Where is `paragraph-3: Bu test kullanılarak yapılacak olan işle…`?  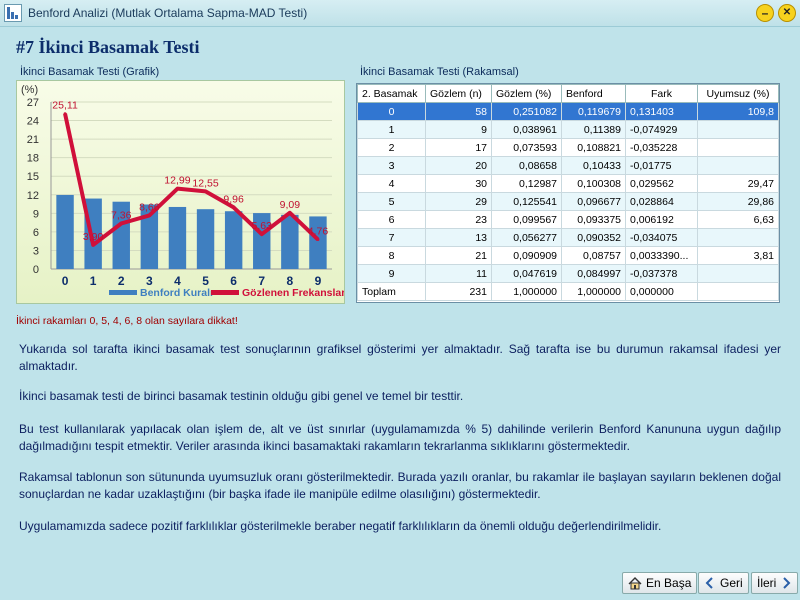
paragraph-3: Bu test kullanılarak yapılacak olan işle… is located at coordinates (400, 437).